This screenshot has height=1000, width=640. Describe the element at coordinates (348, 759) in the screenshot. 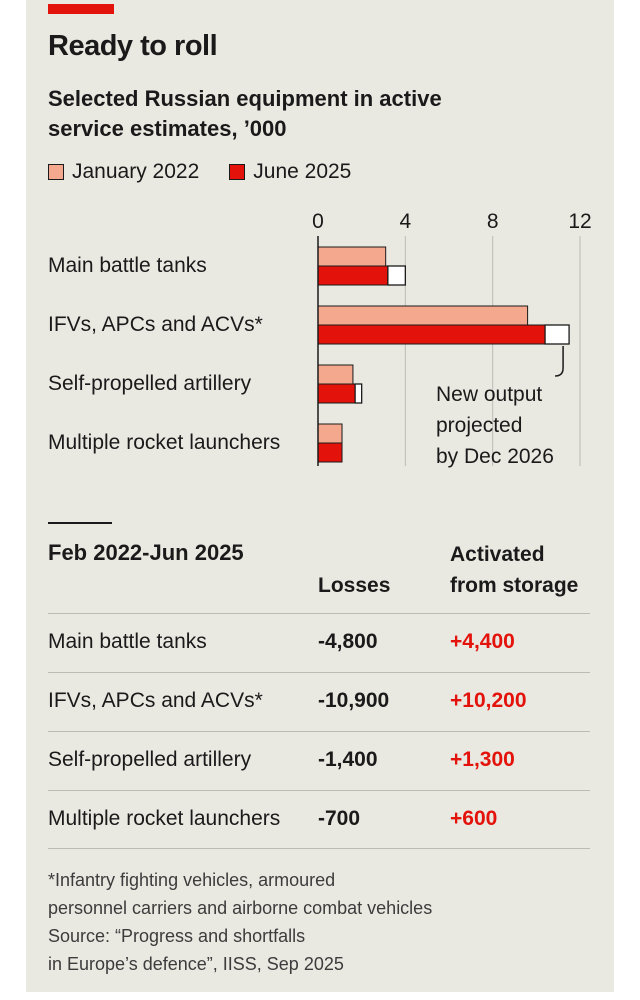

I see `row-losses: -1,400` at that location.